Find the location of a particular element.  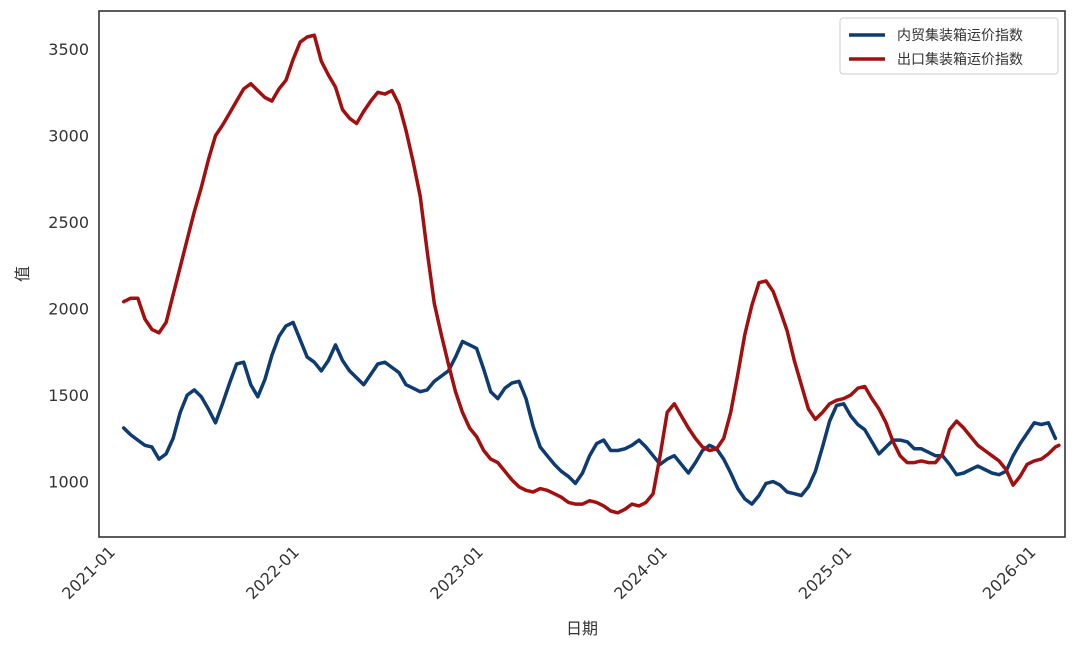

x-tick-label: 2025-01 is located at coordinates (825, 572).